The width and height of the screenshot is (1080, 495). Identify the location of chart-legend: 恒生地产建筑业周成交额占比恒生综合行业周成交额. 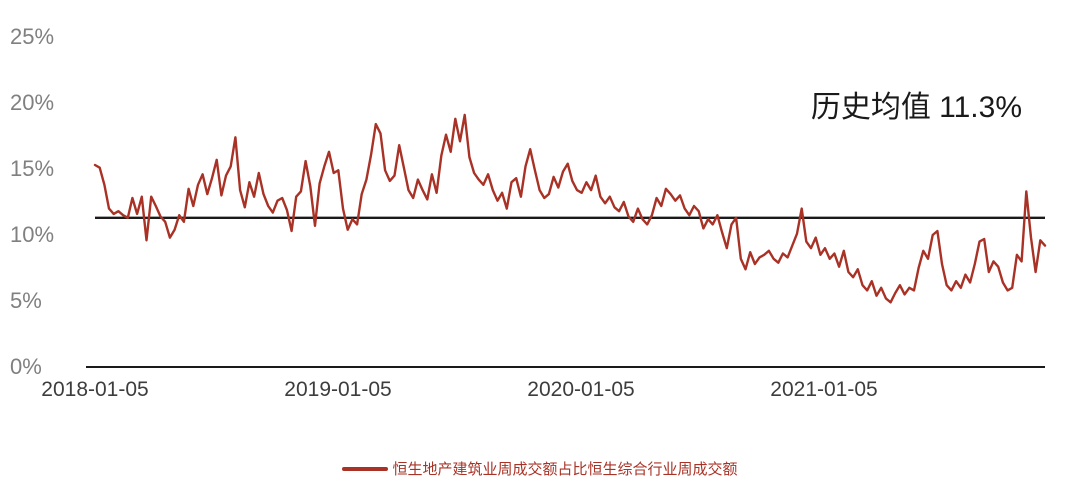
(540, 468).